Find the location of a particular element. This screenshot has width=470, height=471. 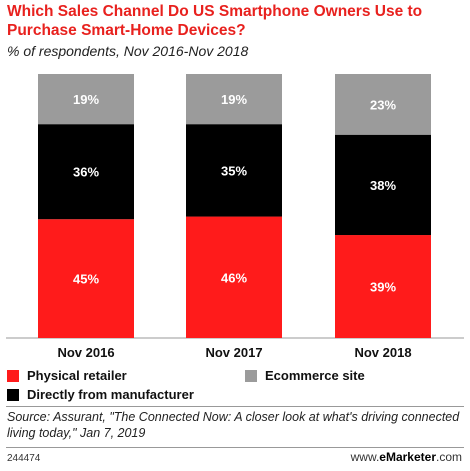

legend-label-ecommerce-site: Ecommerce site is located at coordinates (315, 375).